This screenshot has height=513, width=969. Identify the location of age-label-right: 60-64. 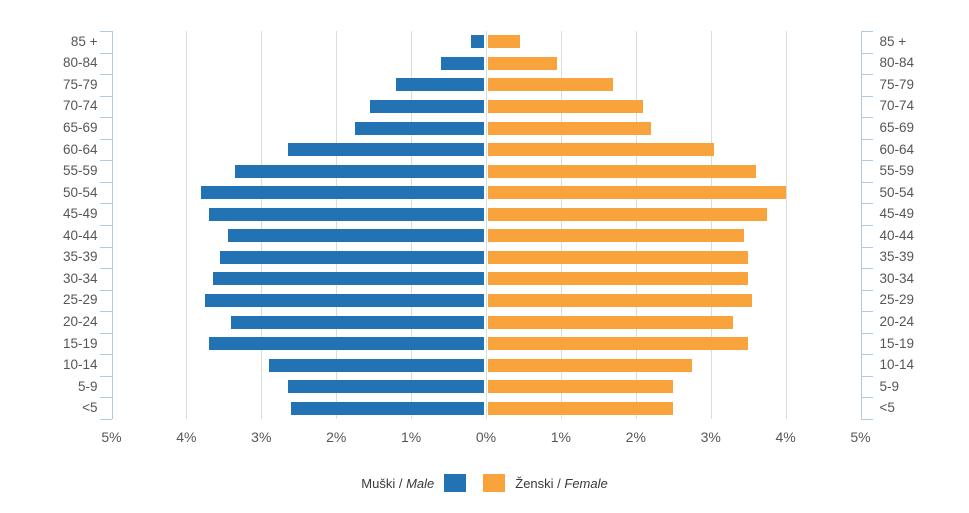
(897, 149).